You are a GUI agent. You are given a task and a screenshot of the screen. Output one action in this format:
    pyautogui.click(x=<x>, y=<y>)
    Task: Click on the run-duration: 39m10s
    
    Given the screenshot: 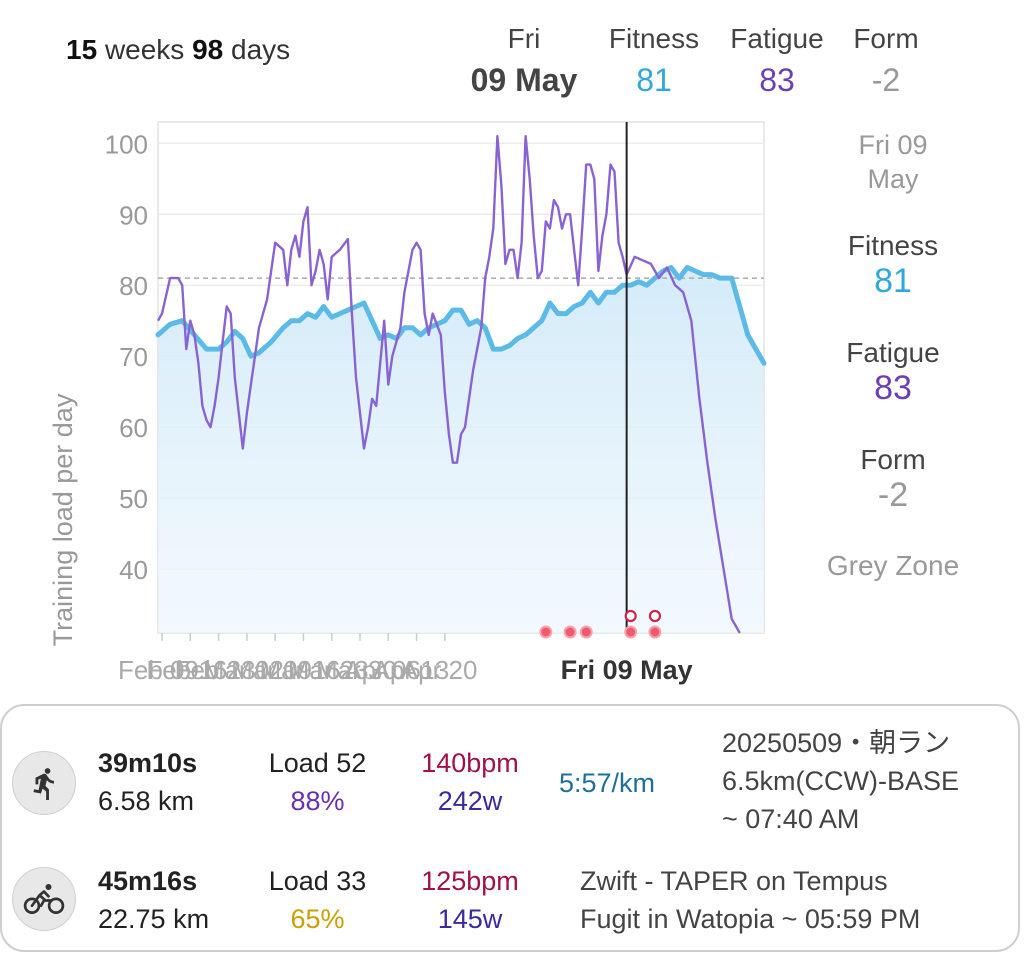 What is the action you would take?
    pyautogui.click(x=148, y=763)
    